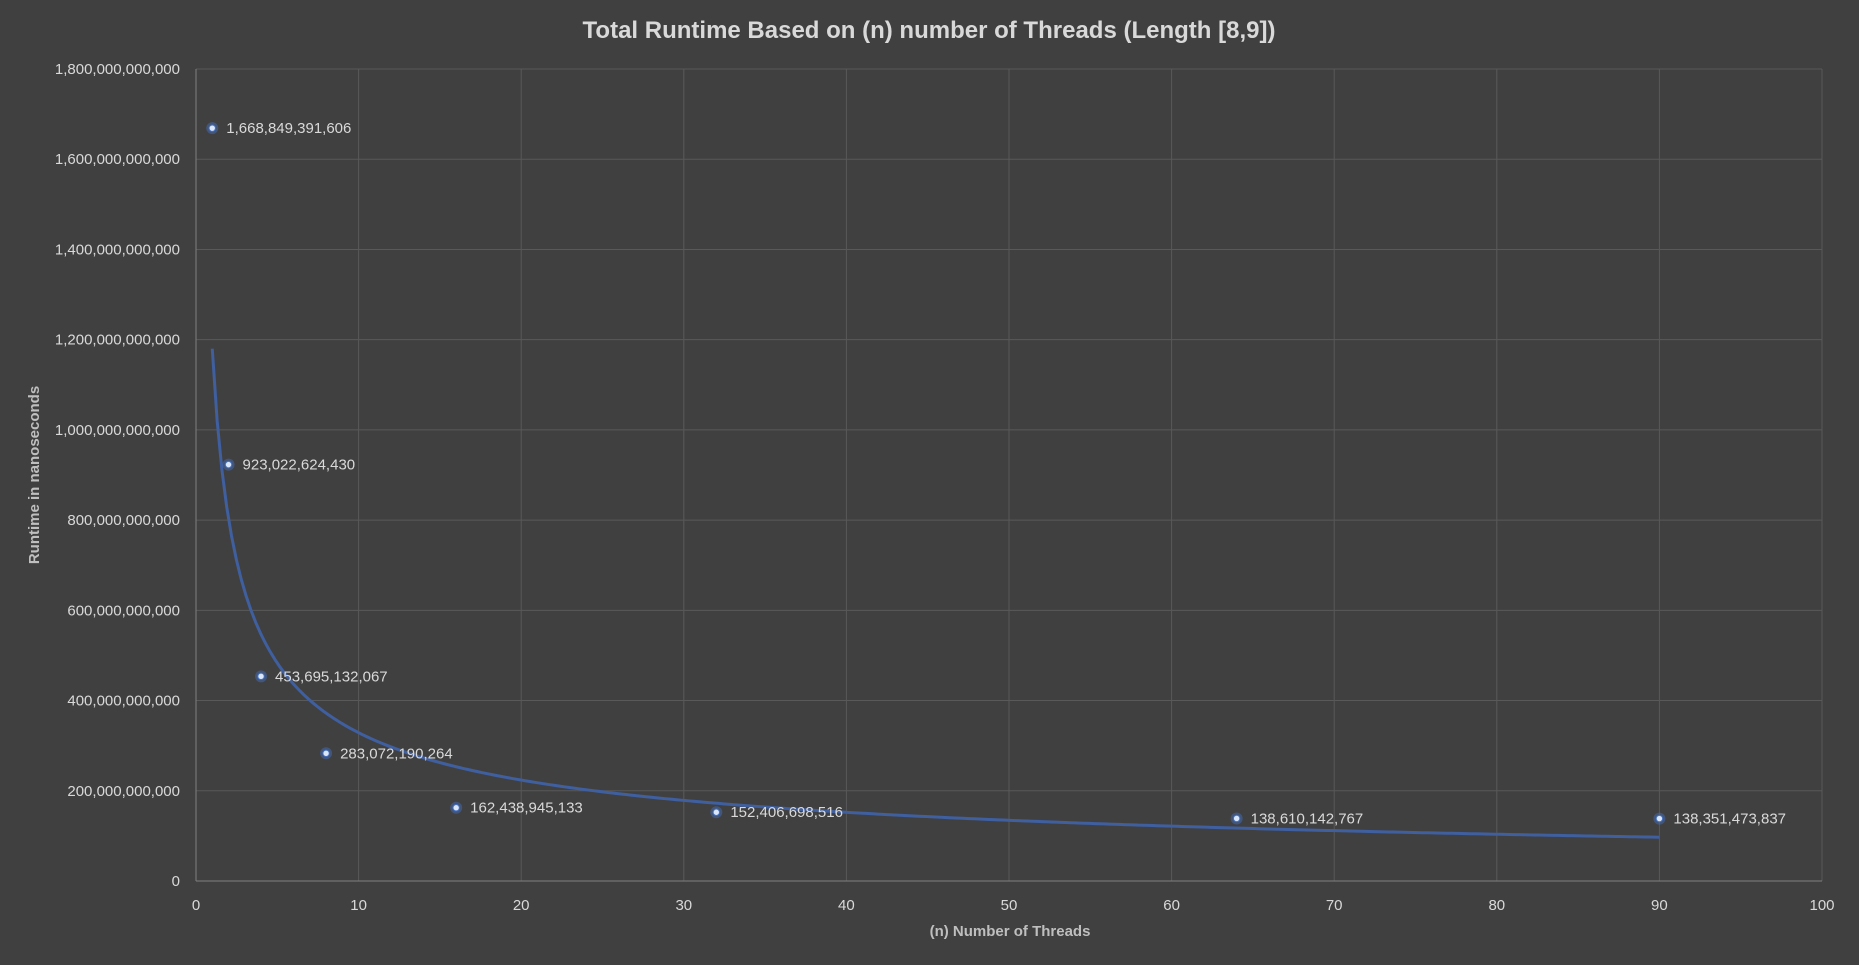  I want to click on x-tick-label: 40, so click(846, 905).